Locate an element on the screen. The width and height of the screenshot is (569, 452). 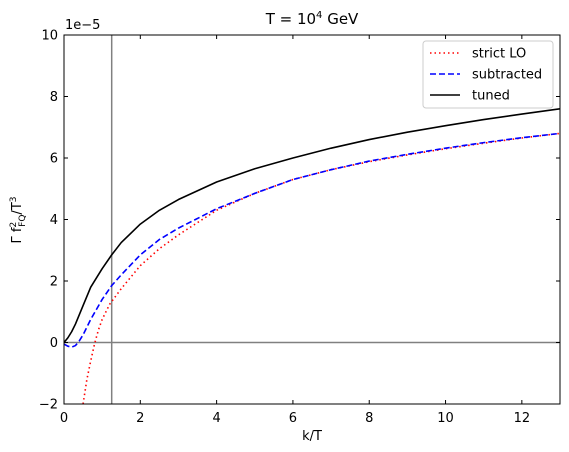
y-tick-label: 4 is located at coordinates (54, 220).